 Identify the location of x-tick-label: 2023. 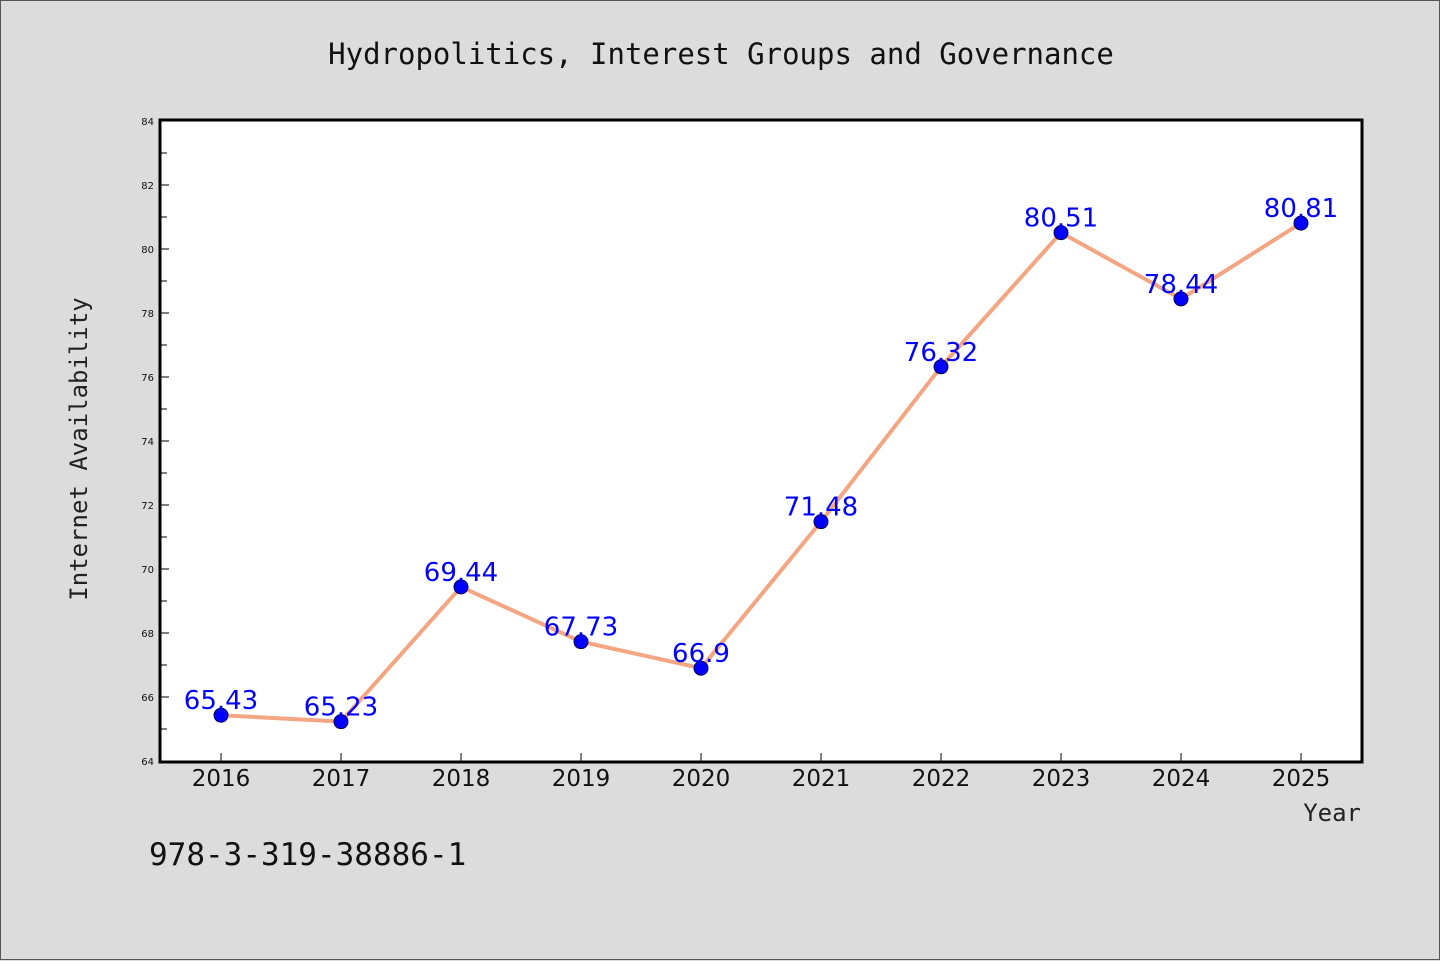
(1061, 779).